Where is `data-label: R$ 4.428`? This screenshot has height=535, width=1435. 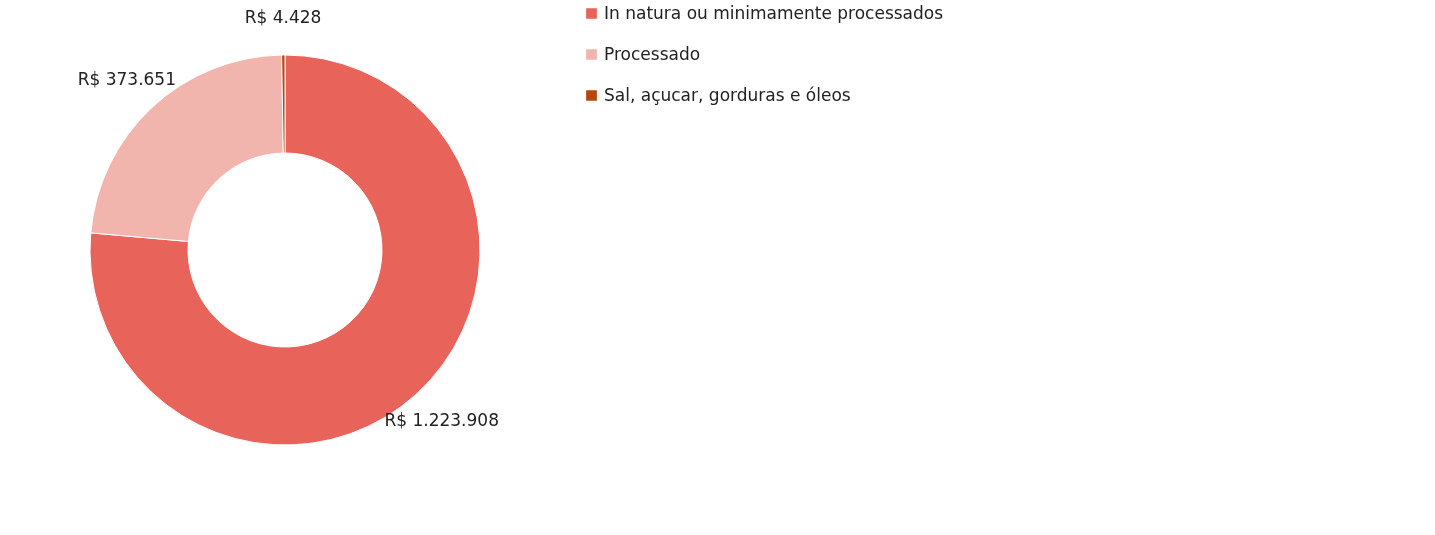 data-label: R$ 4.428 is located at coordinates (283, 17).